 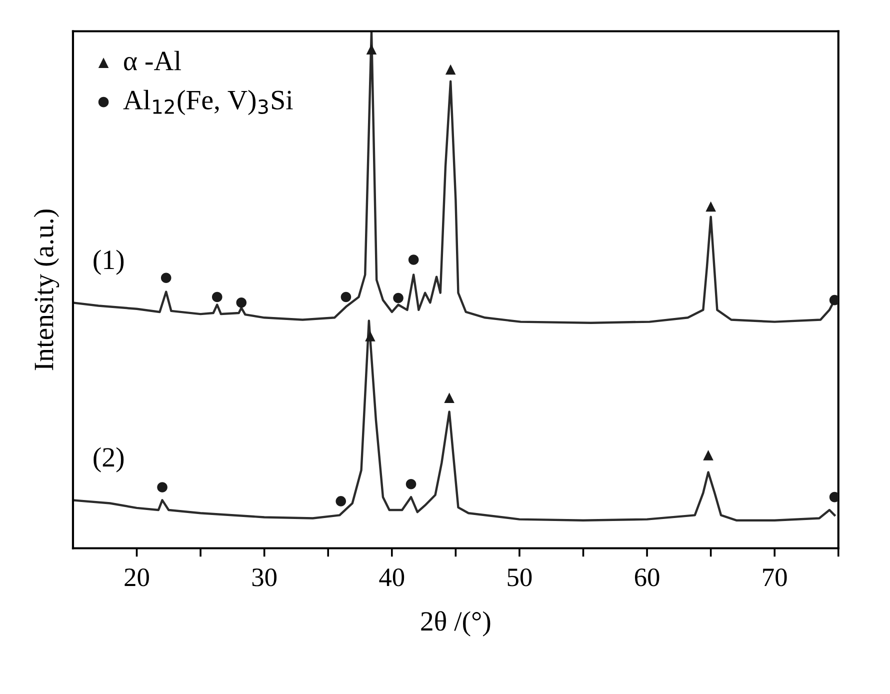 What do you see at coordinates (136, 577) in the screenshot?
I see `x-tick-label: 20` at bounding box center [136, 577].